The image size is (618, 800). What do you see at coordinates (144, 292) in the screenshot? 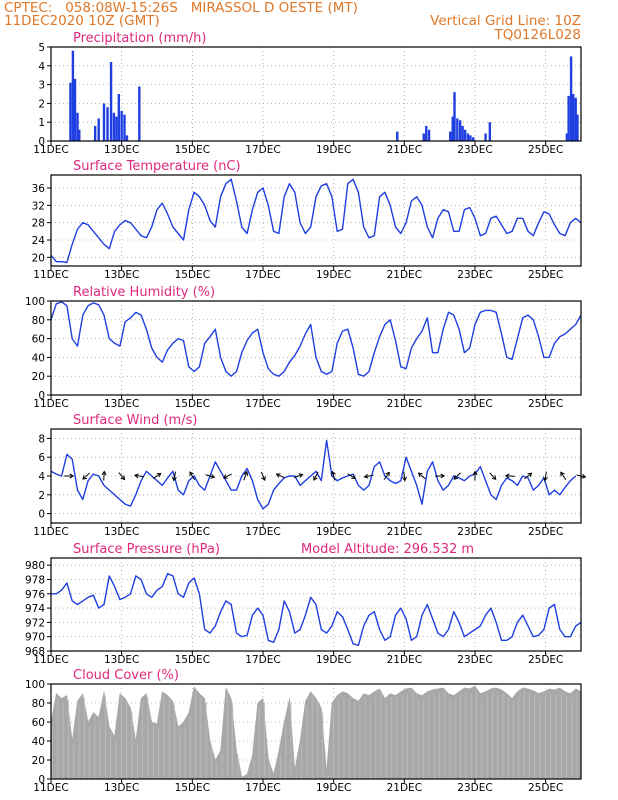
I see `rh-title: Relative Humidity (%)` at bounding box center [144, 292].